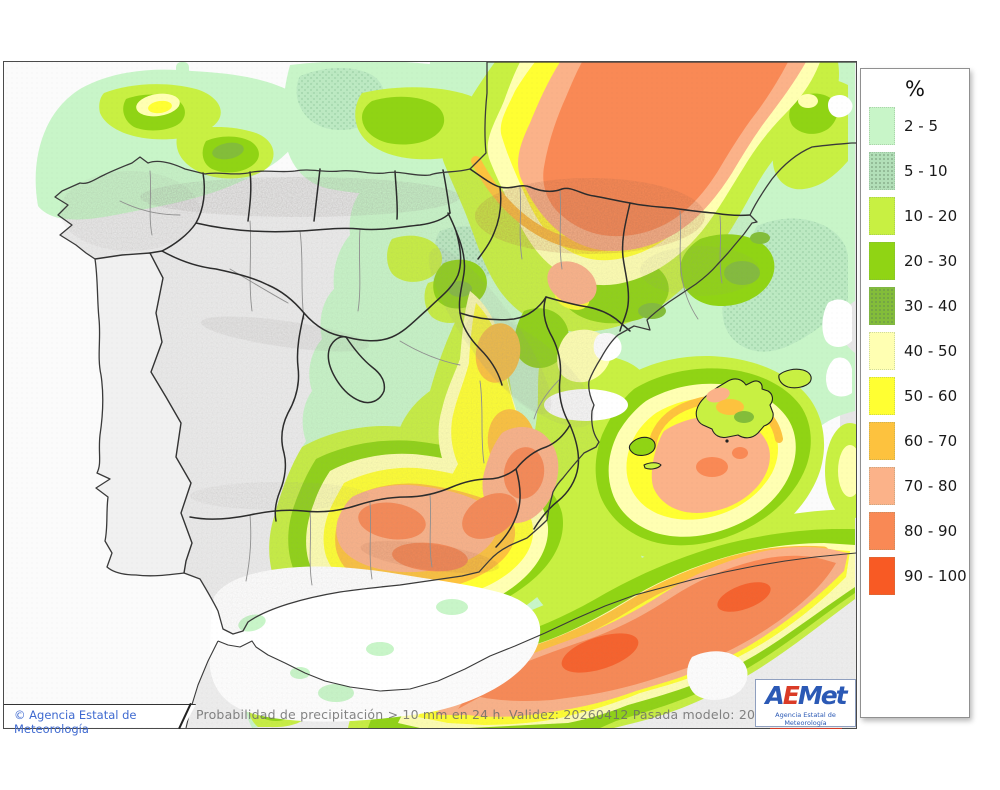  Describe the element at coordinates (810, 695) in the screenshot. I see `logo-letter-m: M` at that location.